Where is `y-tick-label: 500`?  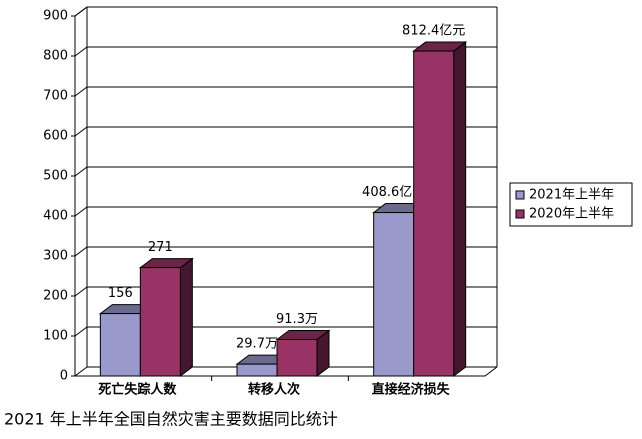 y-tick-label: 500 is located at coordinates (55, 176).